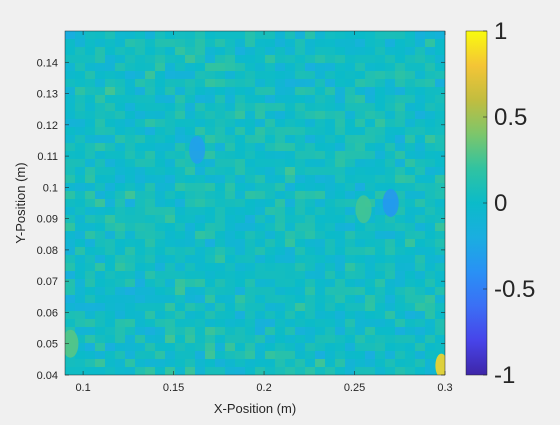  What do you see at coordinates (504, 375) in the screenshot?
I see `colorbar-tick-label: -1` at bounding box center [504, 375].